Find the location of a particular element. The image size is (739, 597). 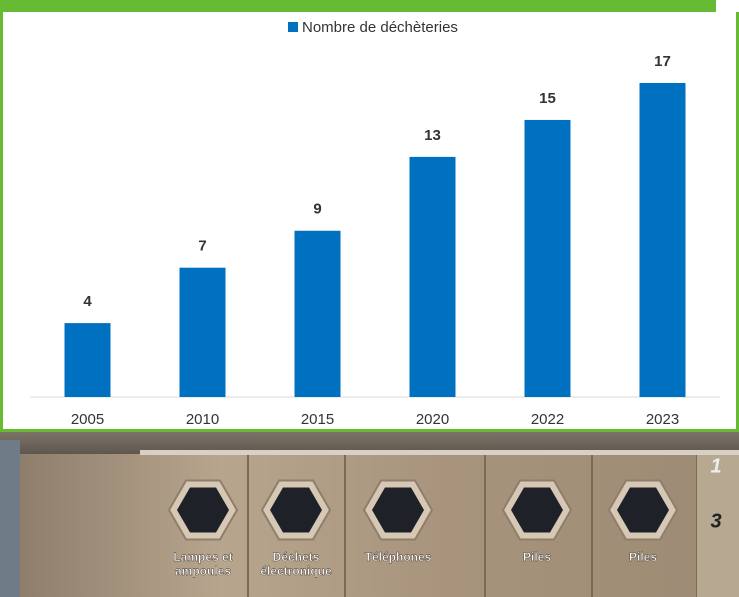

top-strip is located at coordinates (369, 6).